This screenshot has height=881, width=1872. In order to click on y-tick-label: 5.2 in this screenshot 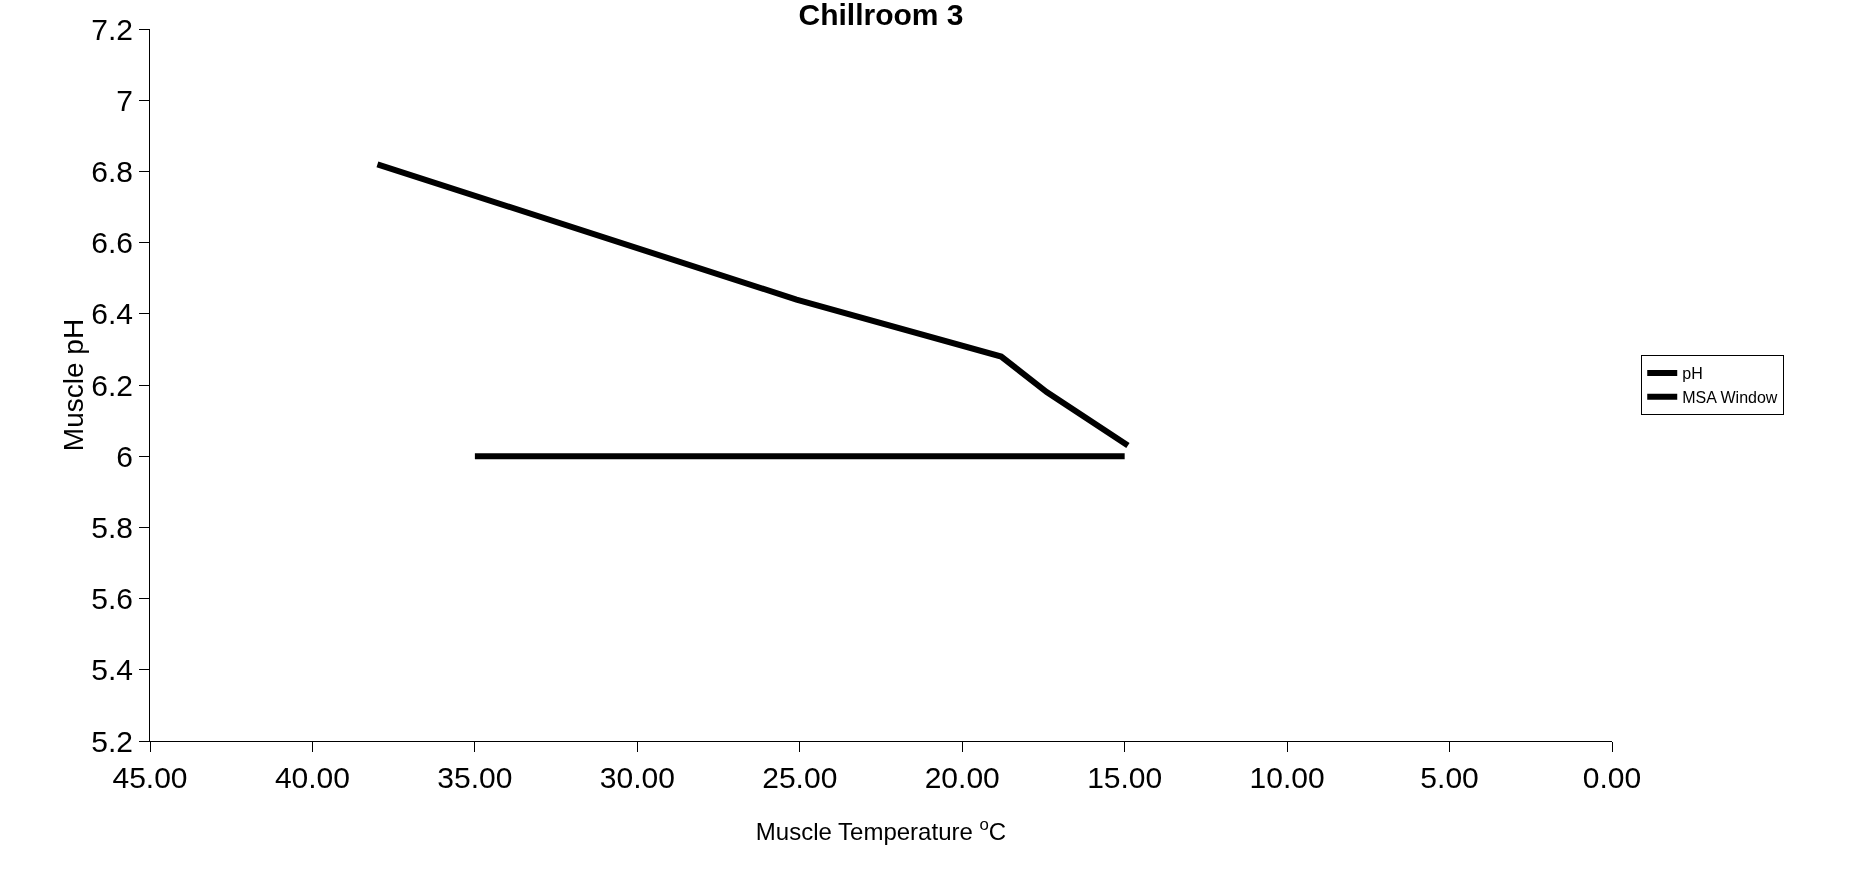, I will do `click(112, 741)`.